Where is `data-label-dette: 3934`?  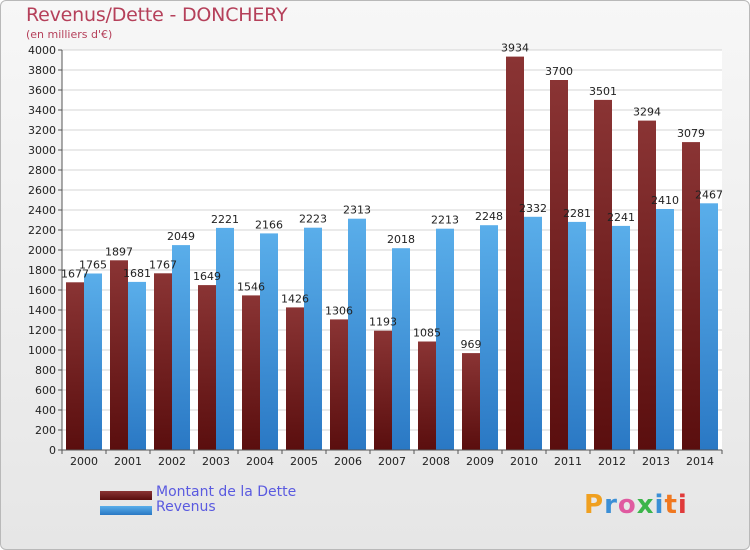 data-label-dette: 3934 is located at coordinates (515, 48).